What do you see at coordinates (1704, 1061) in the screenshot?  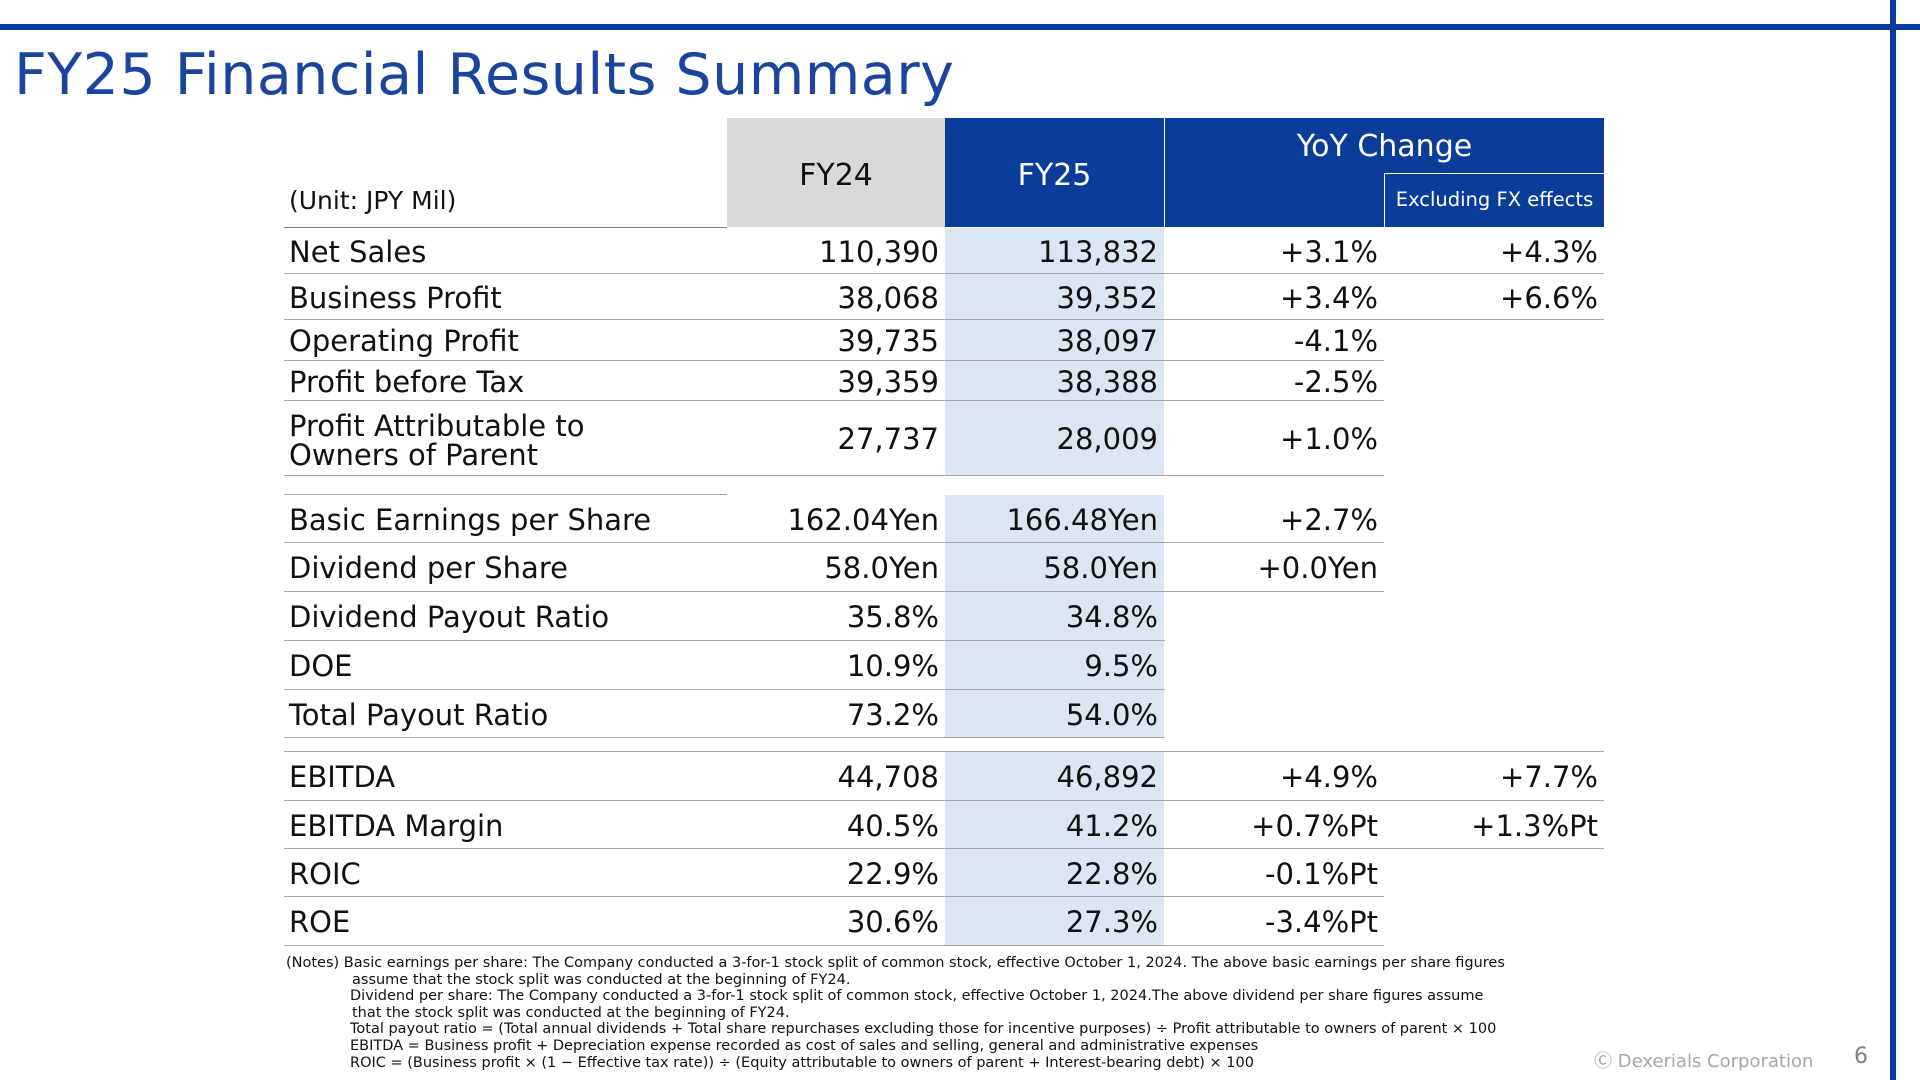 I see `copyright: Ⓒ Dexerials Corporation` at bounding box center [1704, 1061].